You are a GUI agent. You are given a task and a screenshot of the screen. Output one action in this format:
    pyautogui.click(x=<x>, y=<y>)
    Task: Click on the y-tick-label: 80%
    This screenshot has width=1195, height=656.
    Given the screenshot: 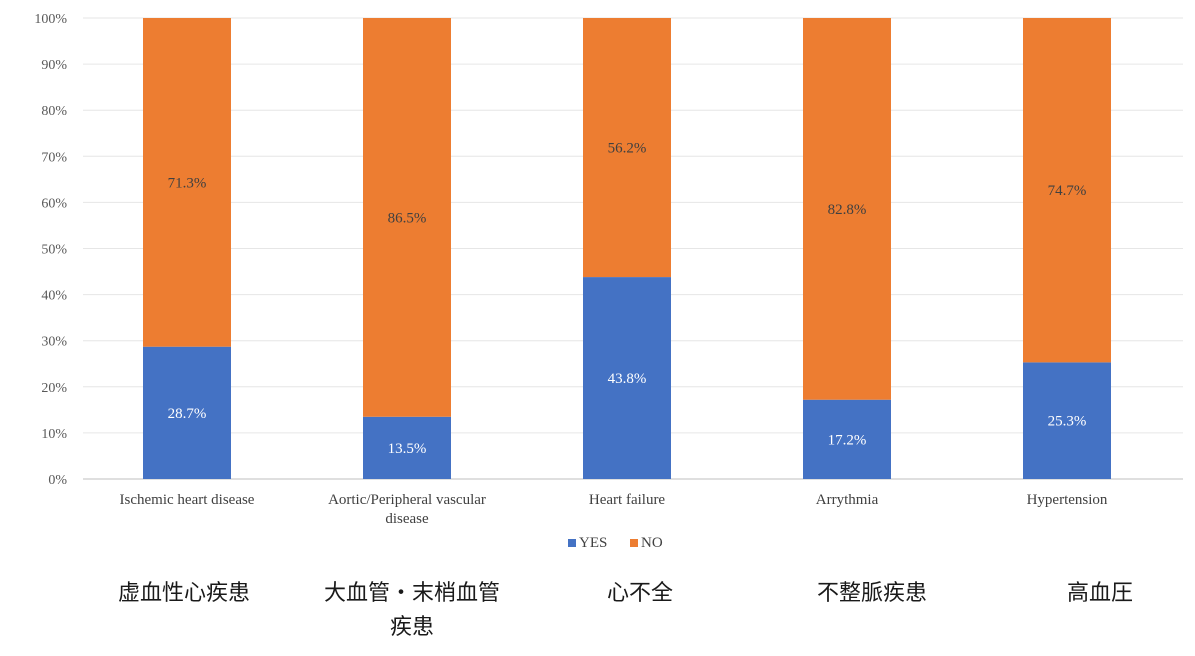 What is the action you would take?
    pyautogui.click(x=54, y=111)
    